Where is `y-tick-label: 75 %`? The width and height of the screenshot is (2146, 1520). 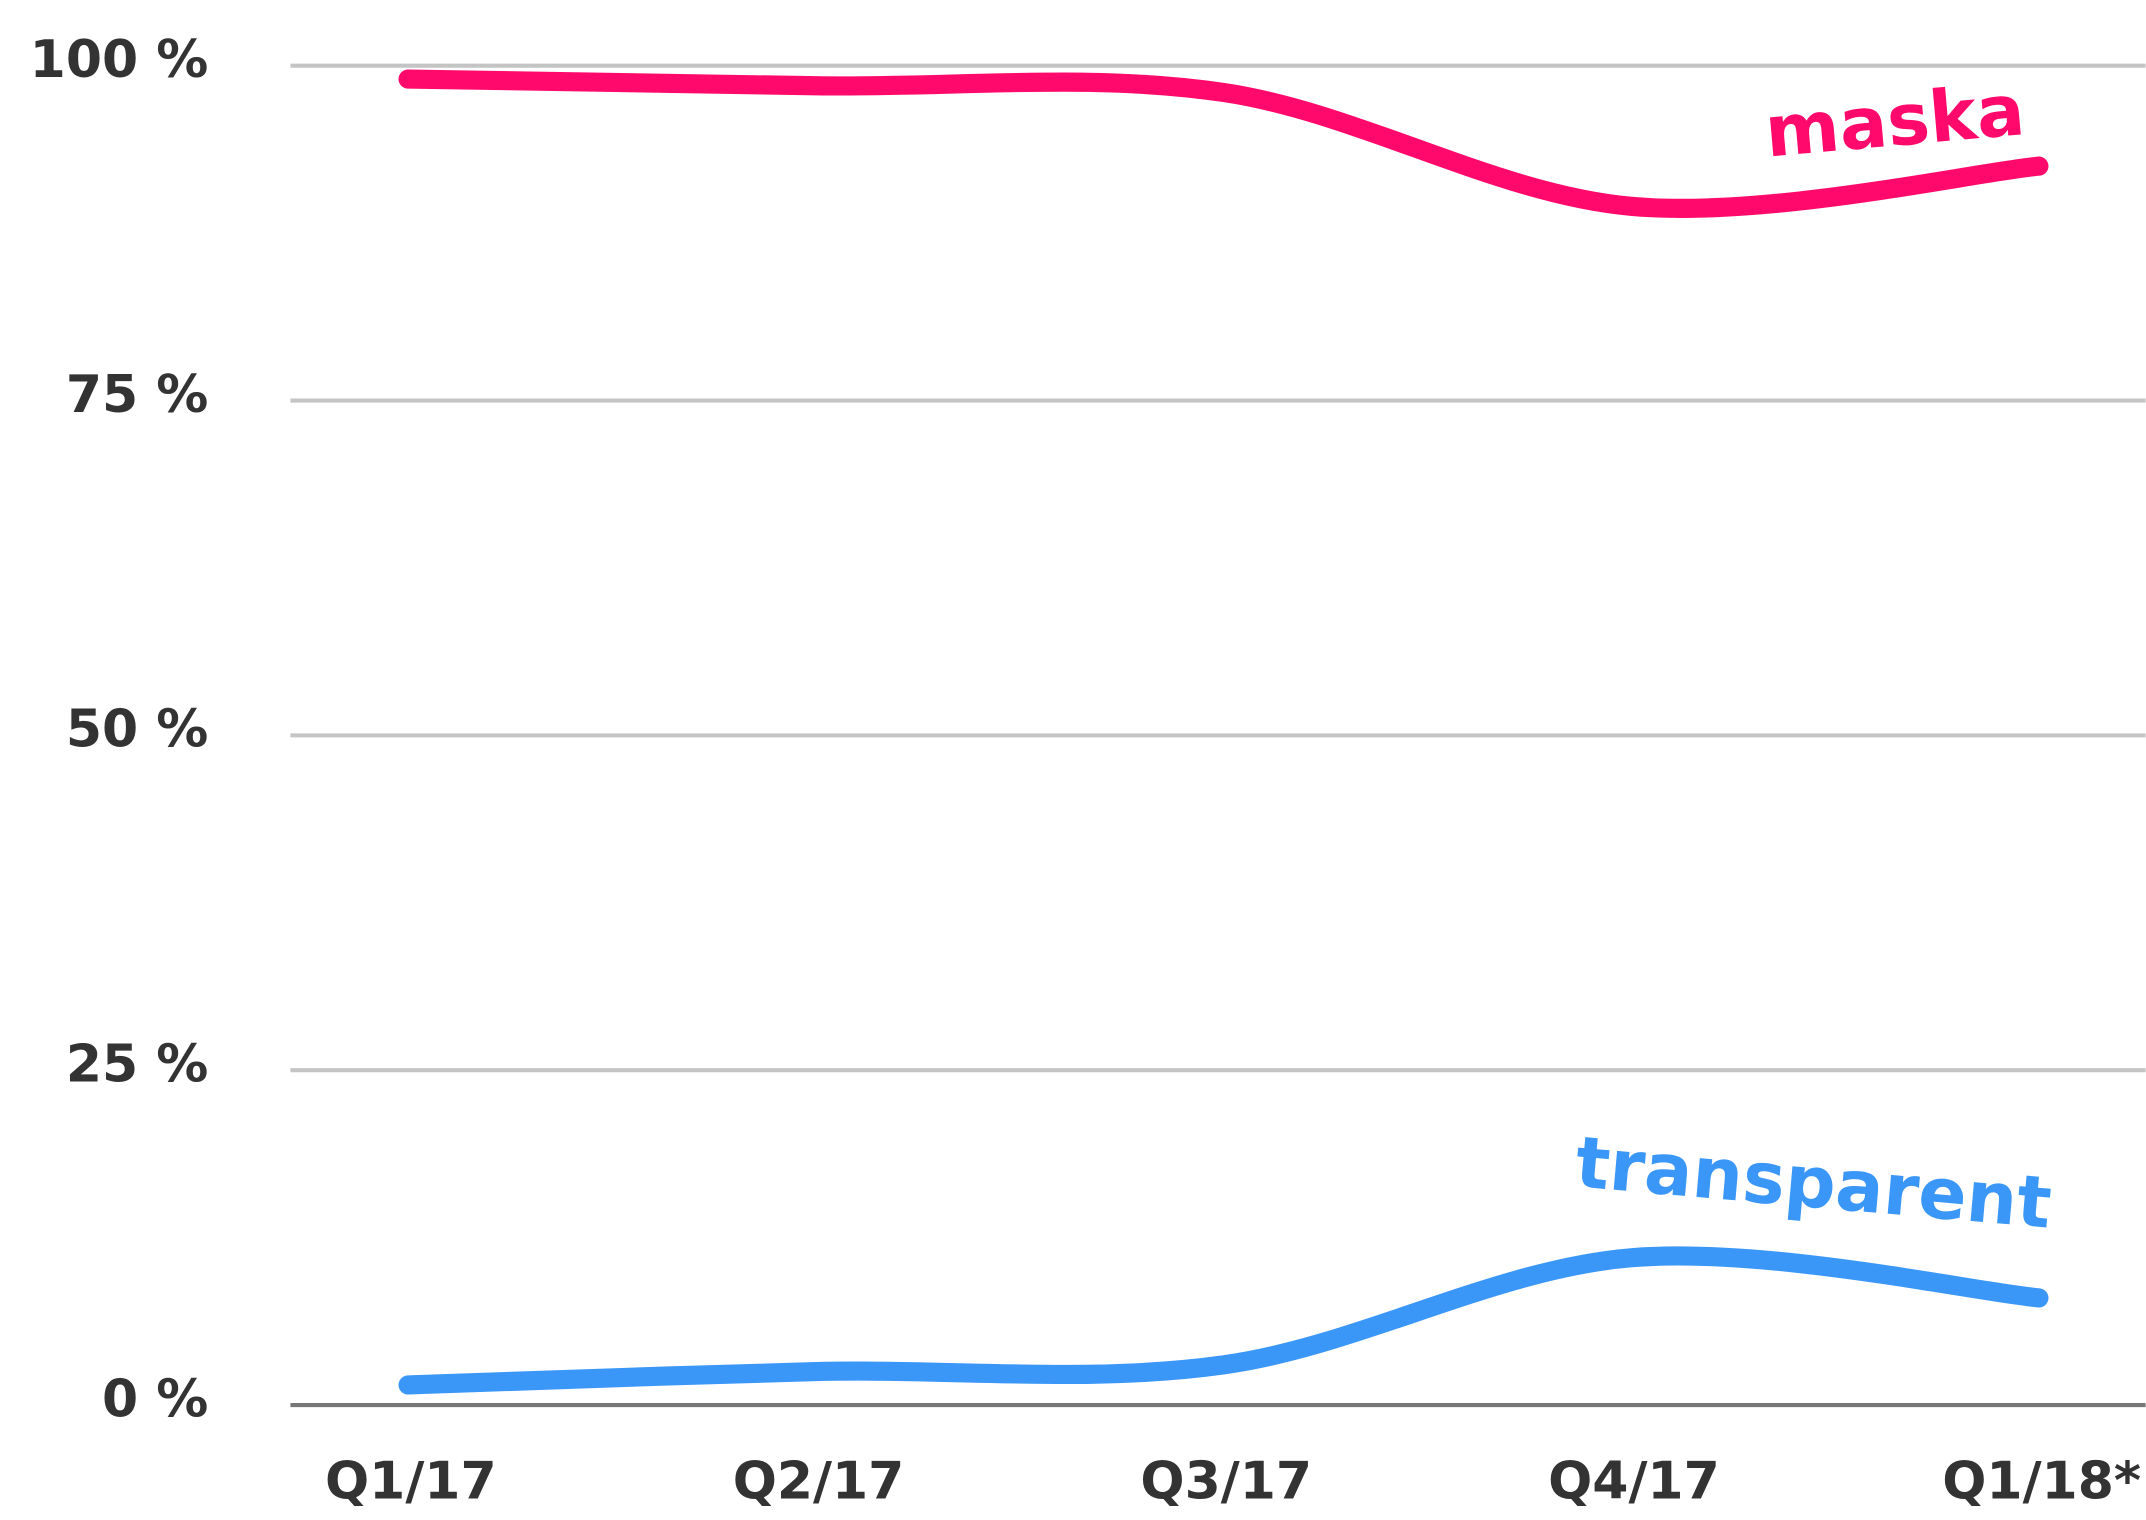
y-tick-label: 75 % is located at coordinates (137, 395).